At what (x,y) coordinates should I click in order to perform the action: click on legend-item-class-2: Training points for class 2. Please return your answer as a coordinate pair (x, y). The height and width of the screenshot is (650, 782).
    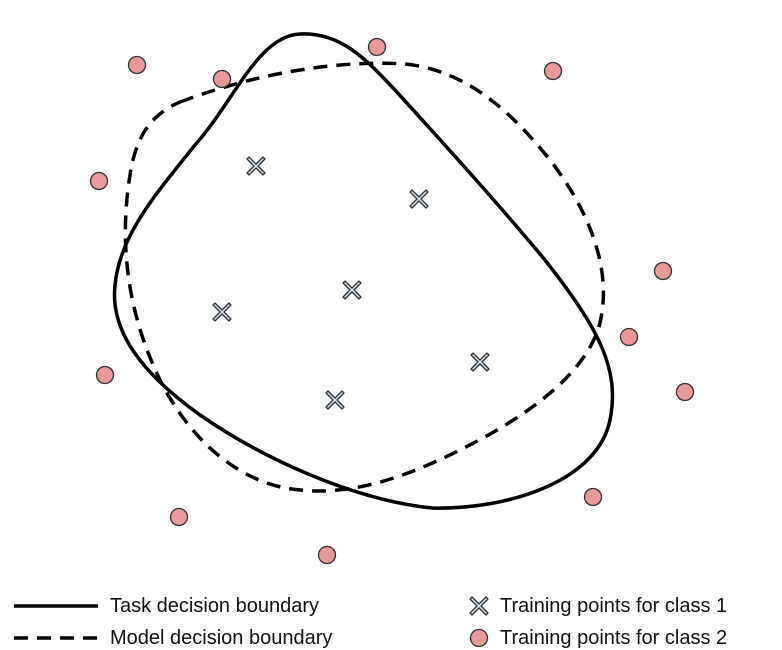
    Looking at the image, I should click on (597, 638).